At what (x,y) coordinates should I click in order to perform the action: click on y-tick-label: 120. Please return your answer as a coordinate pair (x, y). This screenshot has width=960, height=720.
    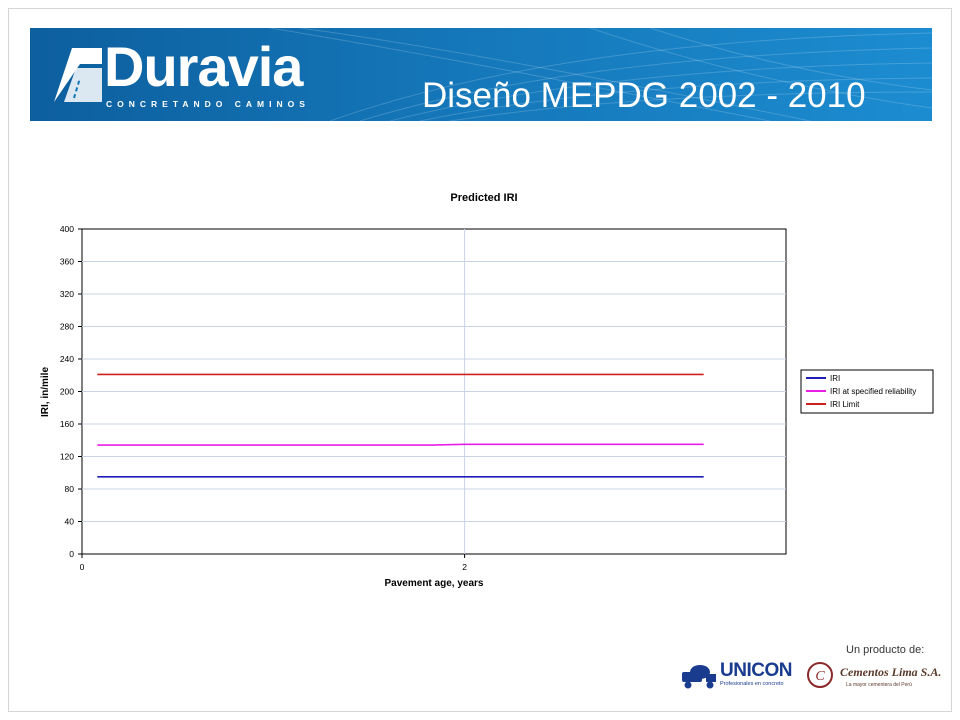
    Looking at the image, I should click on (67, 457).